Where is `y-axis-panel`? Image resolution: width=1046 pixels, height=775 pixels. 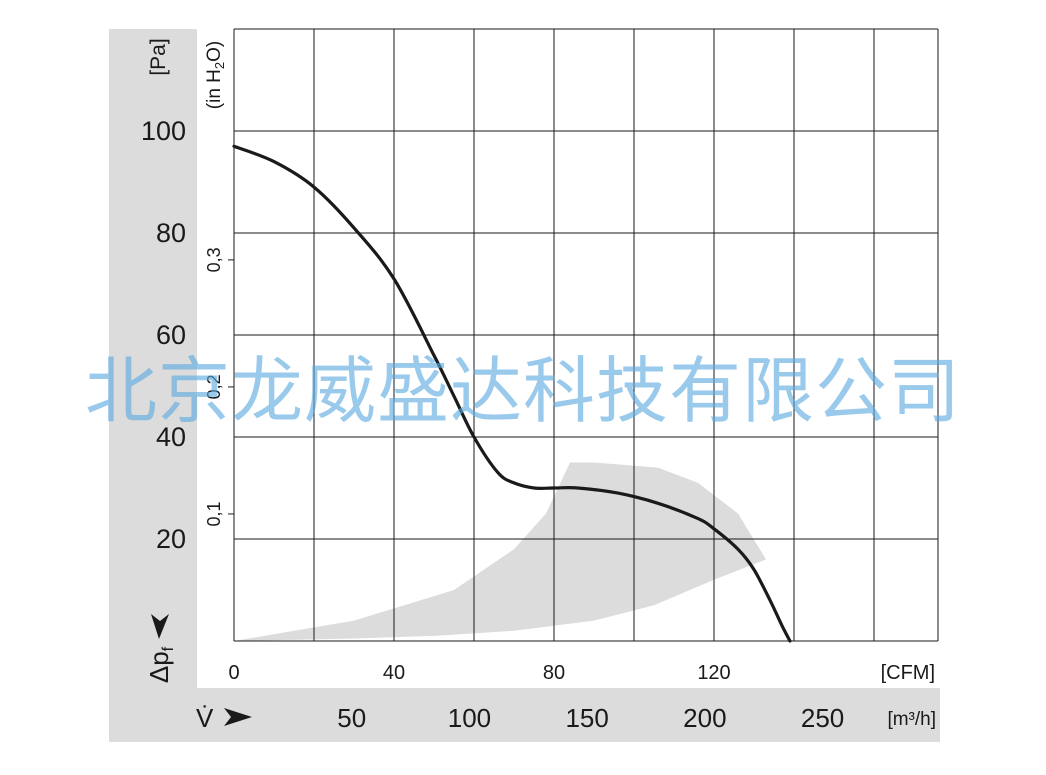 y-axis-panel is located at coordinates (153, 358).